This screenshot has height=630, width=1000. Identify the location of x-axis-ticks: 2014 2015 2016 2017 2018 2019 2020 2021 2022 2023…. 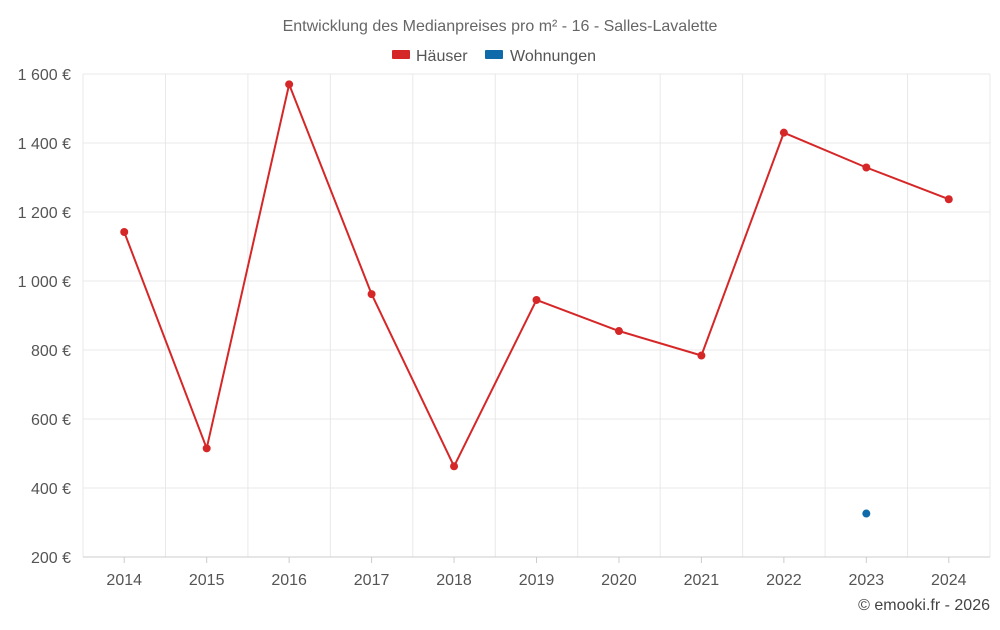
(536, 573).